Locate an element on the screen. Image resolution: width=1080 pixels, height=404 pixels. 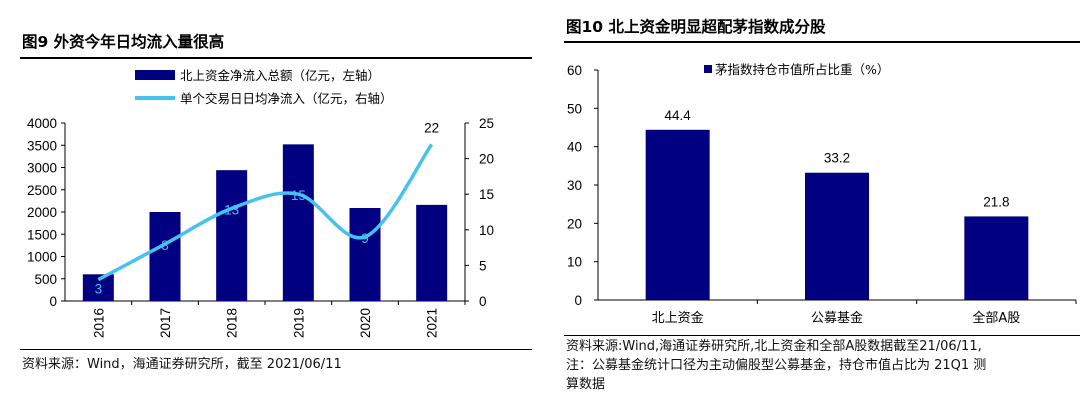
right-y-tick-label: 0 is located at coordinates (483, 301).